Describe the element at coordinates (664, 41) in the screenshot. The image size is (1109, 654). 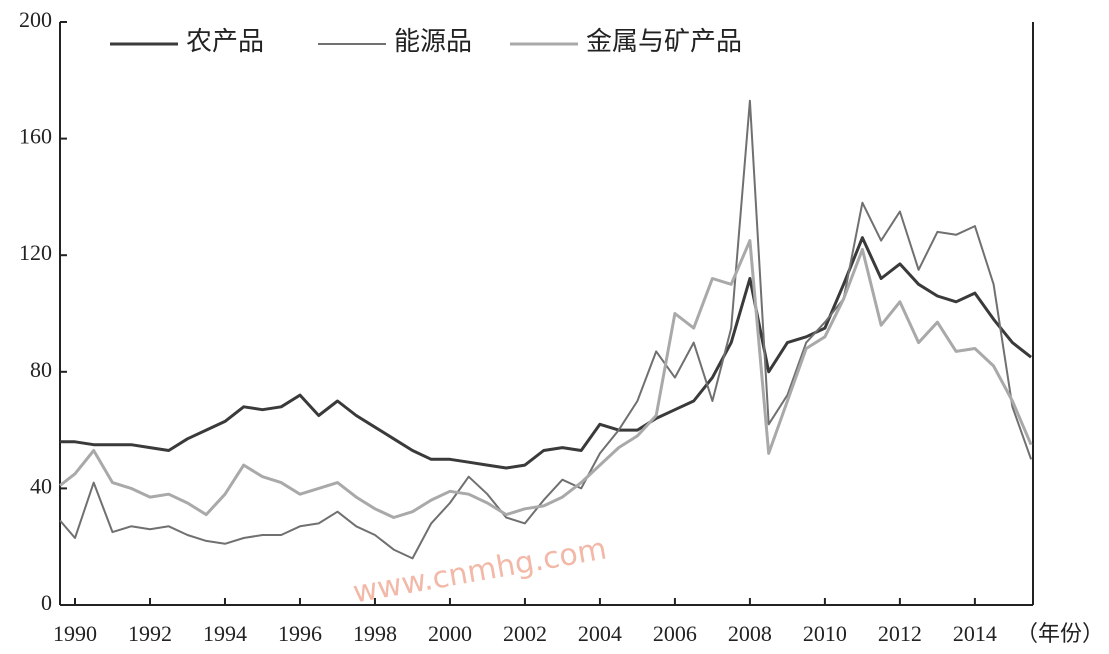
I see `legend-label: 金属与矿产品` at that location.